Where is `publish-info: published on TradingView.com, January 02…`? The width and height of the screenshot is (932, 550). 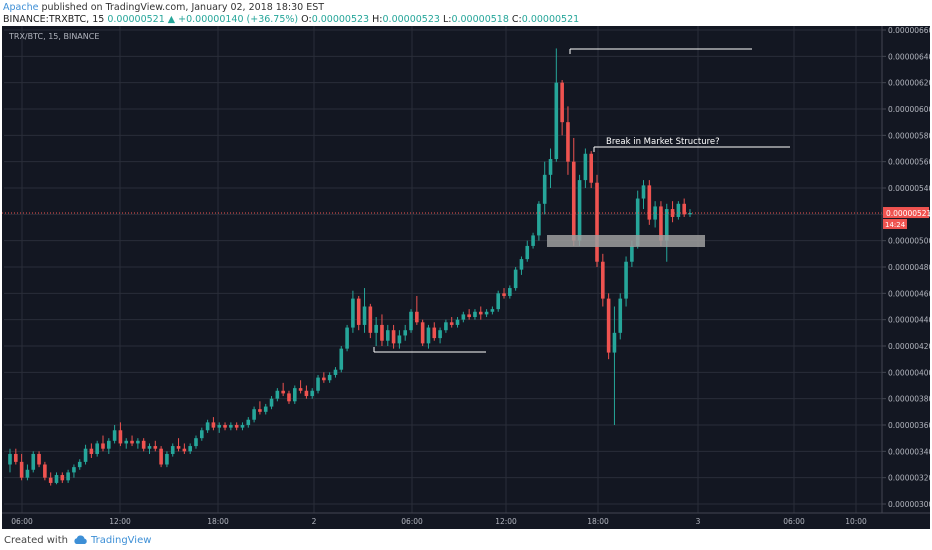
publish-info: published on TradingView.com, January 02… is located at coordinates (183, 7).